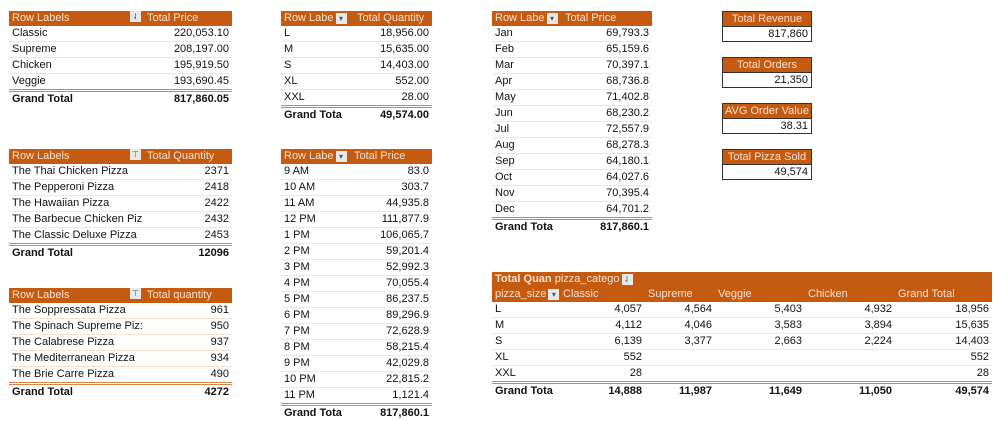  Describe the element at coordinates (135, 16) in the screenshot. I see `sort-filter-icon: ⇃` at that location.